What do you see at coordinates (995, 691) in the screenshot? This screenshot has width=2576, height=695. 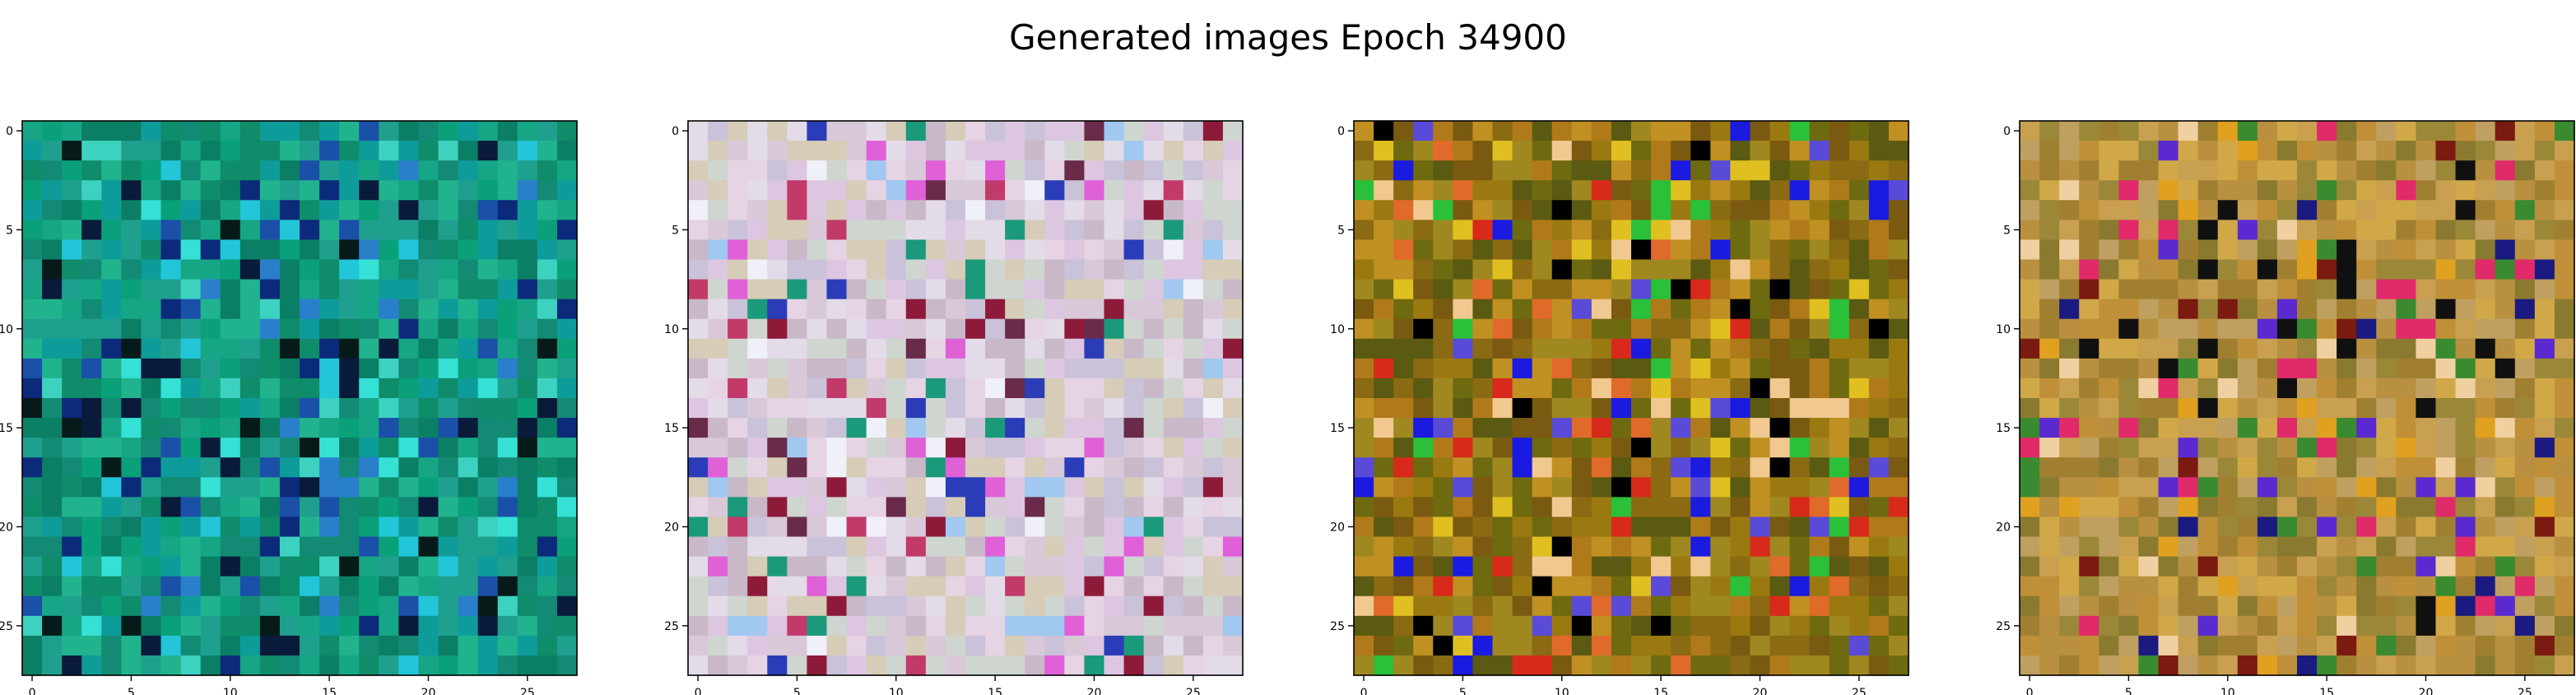 I see `x-tick-label: 15` at bounding box center [995, 691].